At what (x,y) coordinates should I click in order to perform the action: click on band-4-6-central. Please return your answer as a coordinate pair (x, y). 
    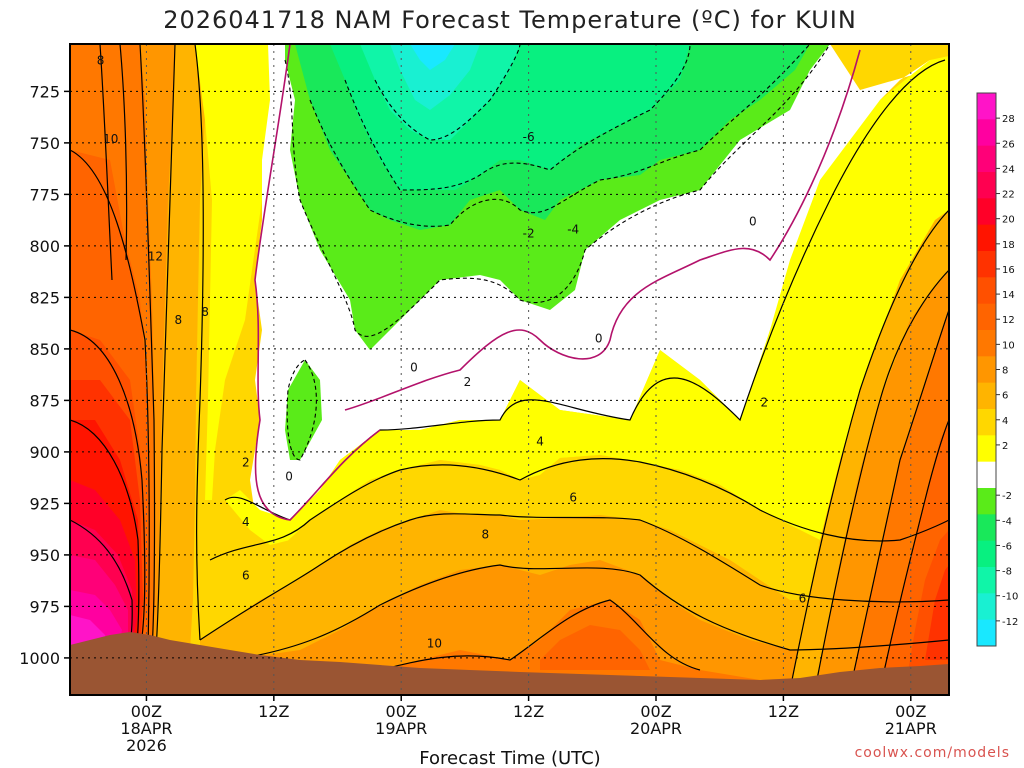
    Looking at the image, I should click on (579, 530).